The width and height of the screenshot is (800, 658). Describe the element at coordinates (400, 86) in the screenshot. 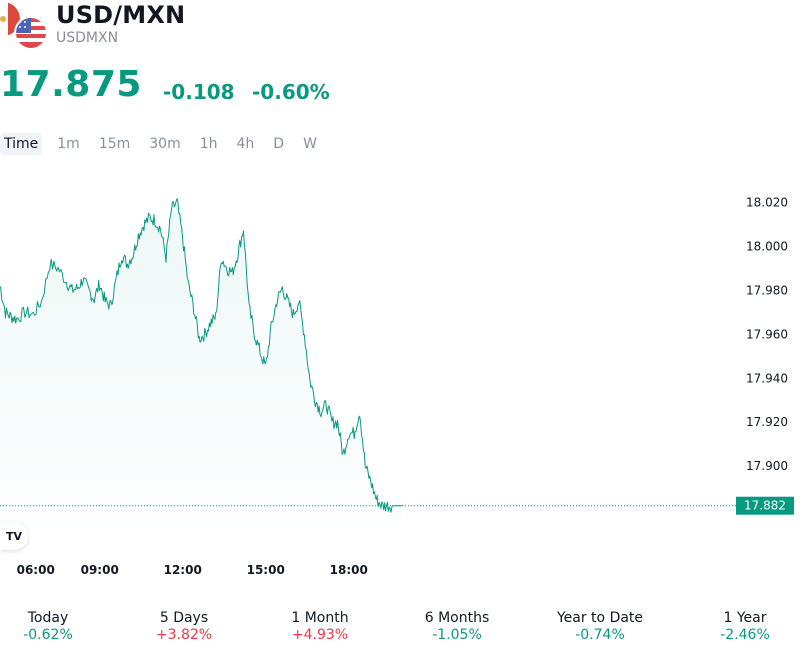

I see `quote-summary: 17.875 -0.108 -0.60%` at that location.